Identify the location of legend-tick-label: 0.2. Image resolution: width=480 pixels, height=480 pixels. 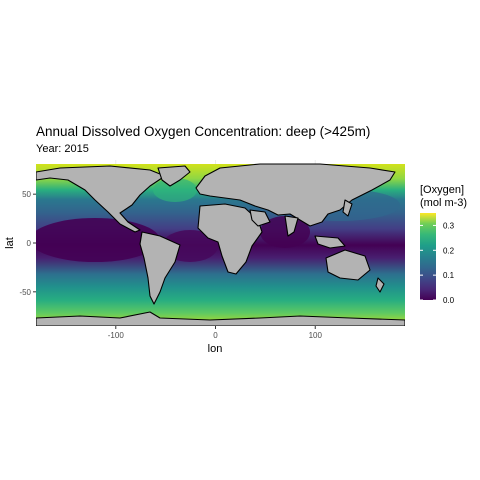
(449, 250).